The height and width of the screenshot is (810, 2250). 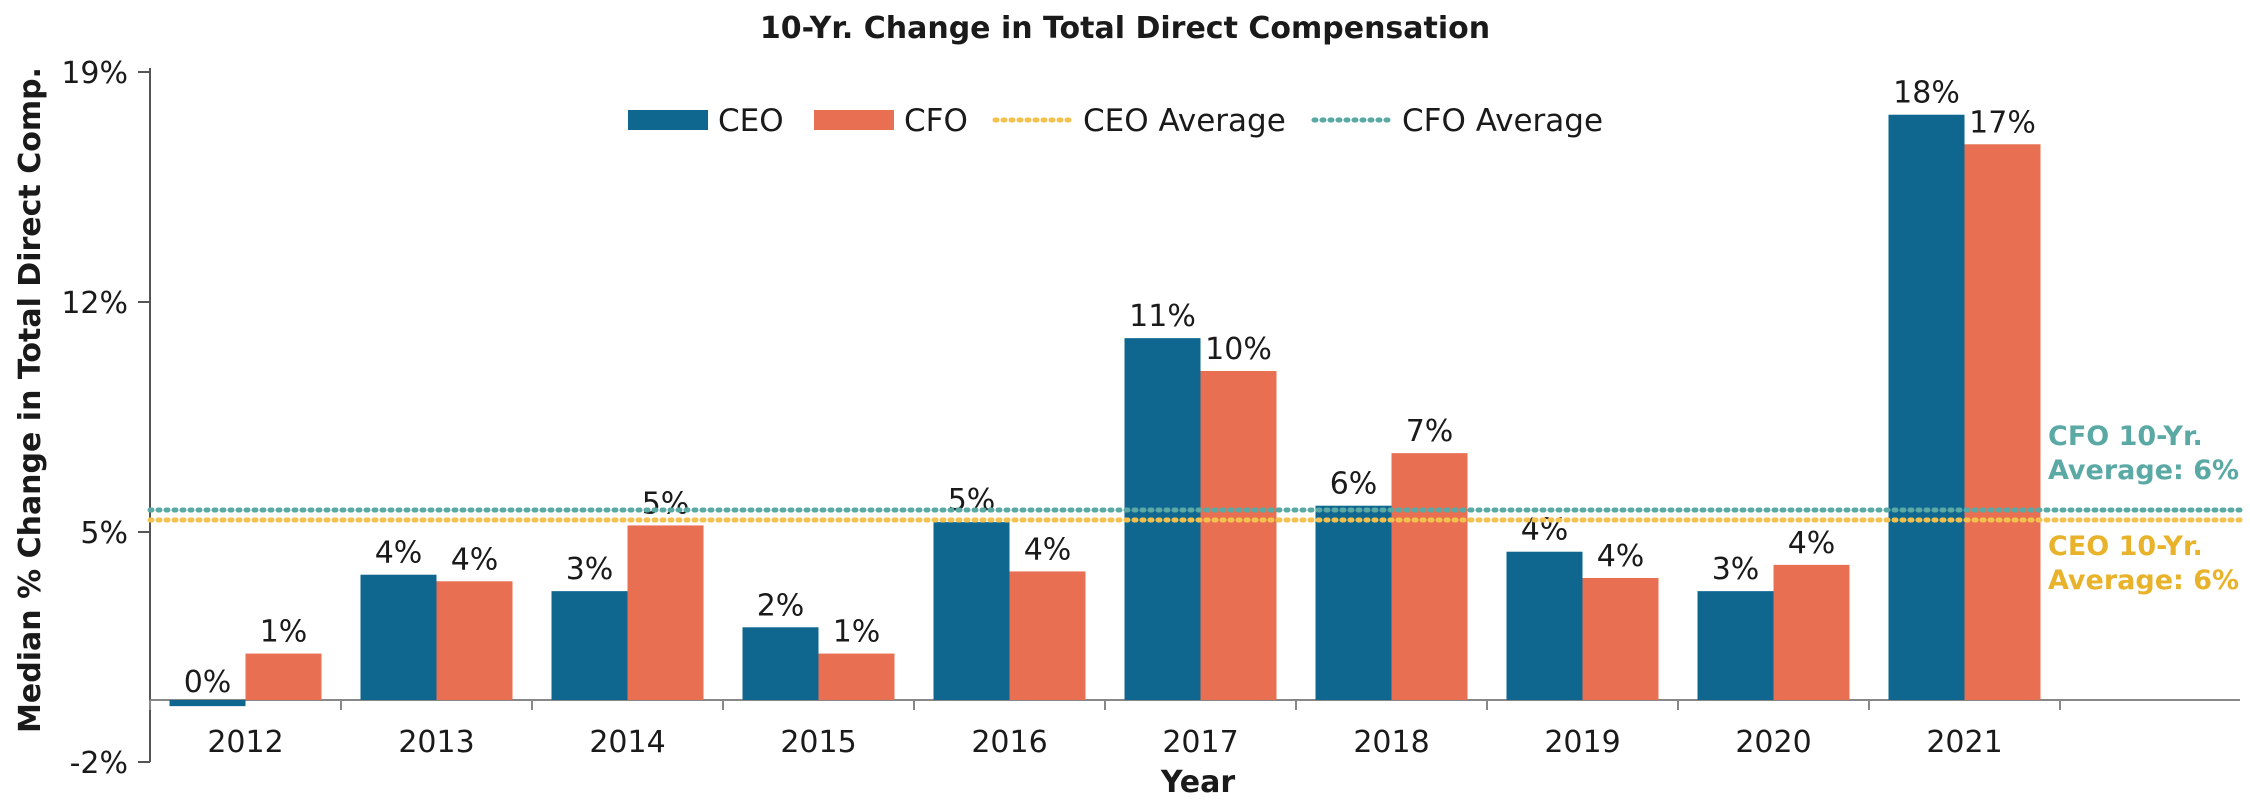 I want to click on legend-item-cfo: CFO, so click(x=891, y=121).